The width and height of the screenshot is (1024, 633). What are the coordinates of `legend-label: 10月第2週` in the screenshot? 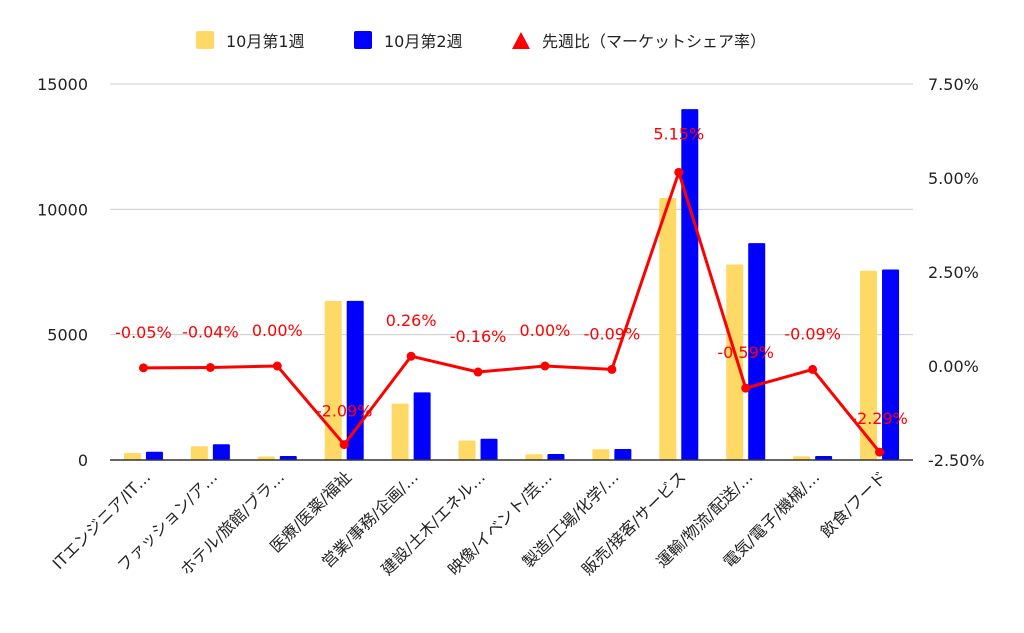 It's located at (423, 41).